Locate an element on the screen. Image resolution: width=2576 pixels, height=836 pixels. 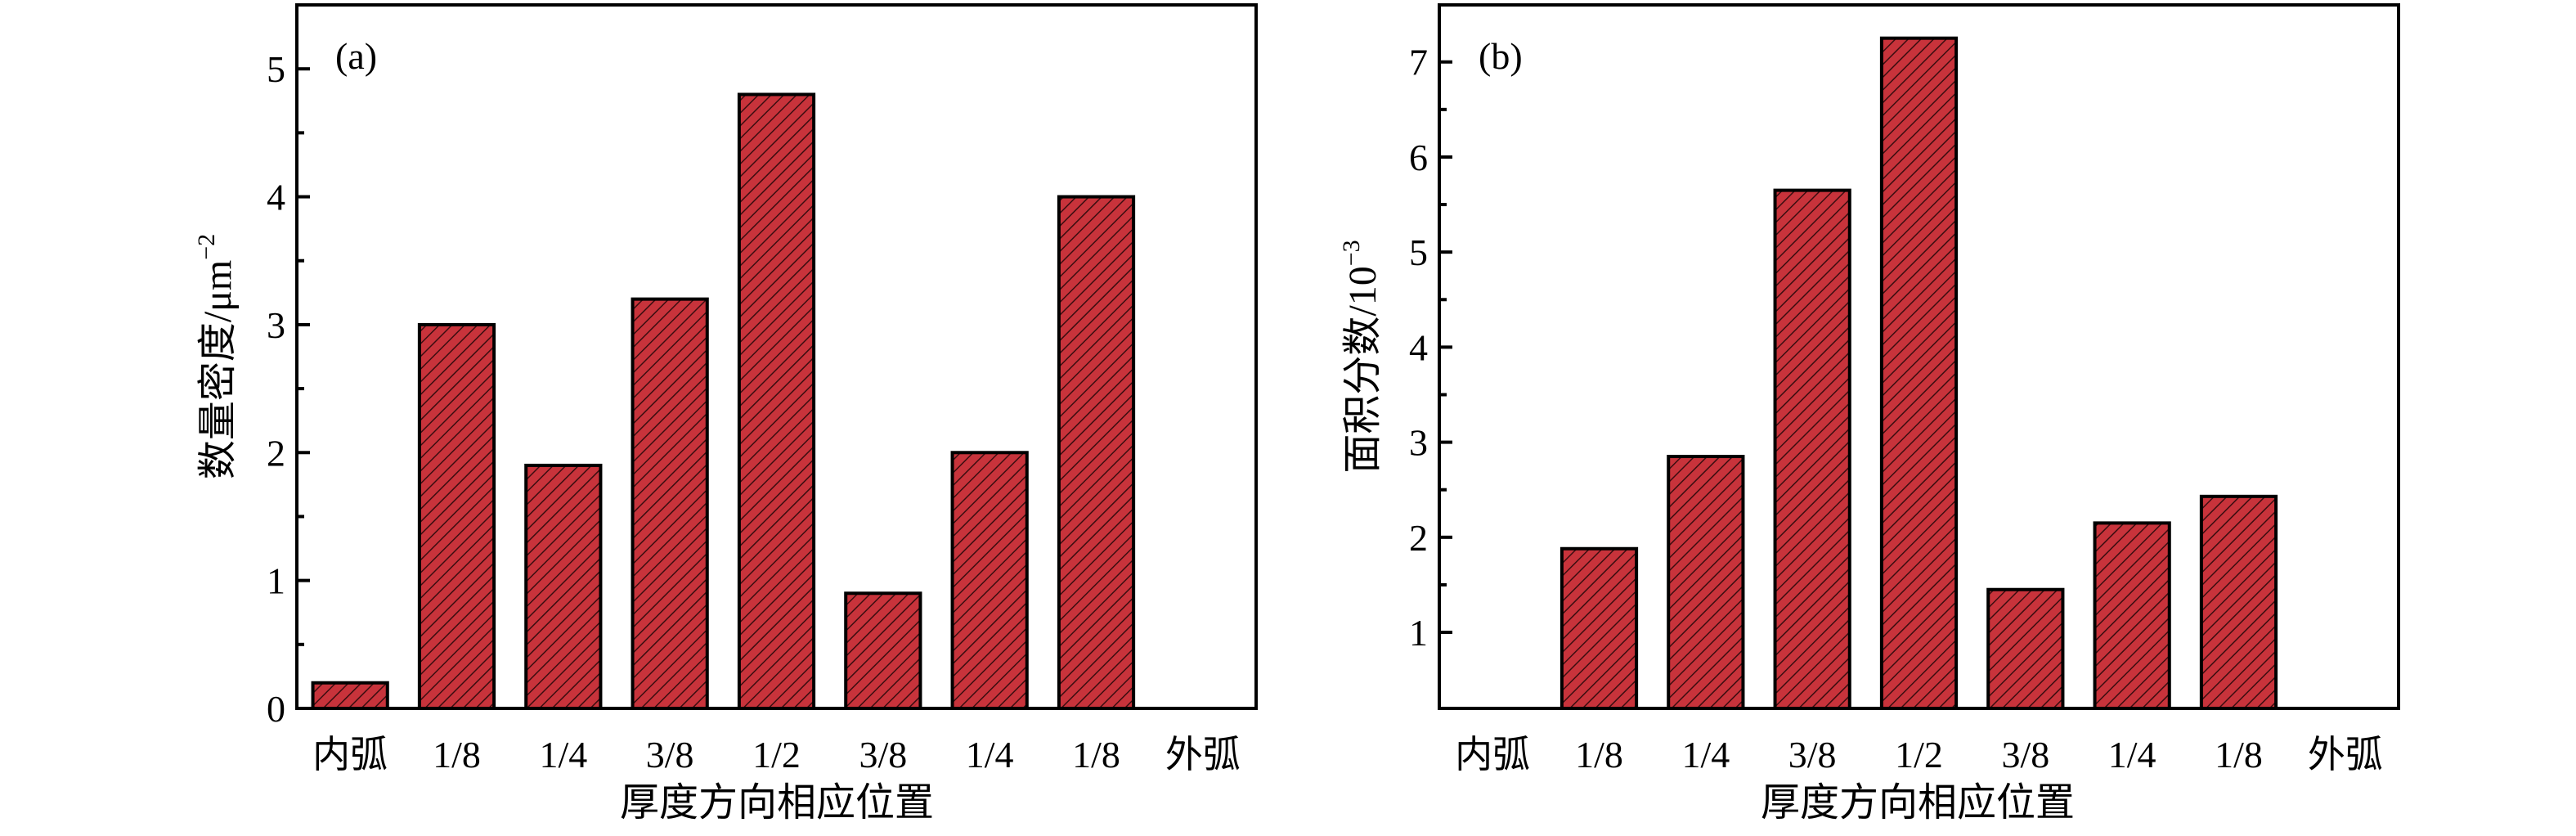
y-tick-label-b: 3 is located at coordinates (1418, 443).